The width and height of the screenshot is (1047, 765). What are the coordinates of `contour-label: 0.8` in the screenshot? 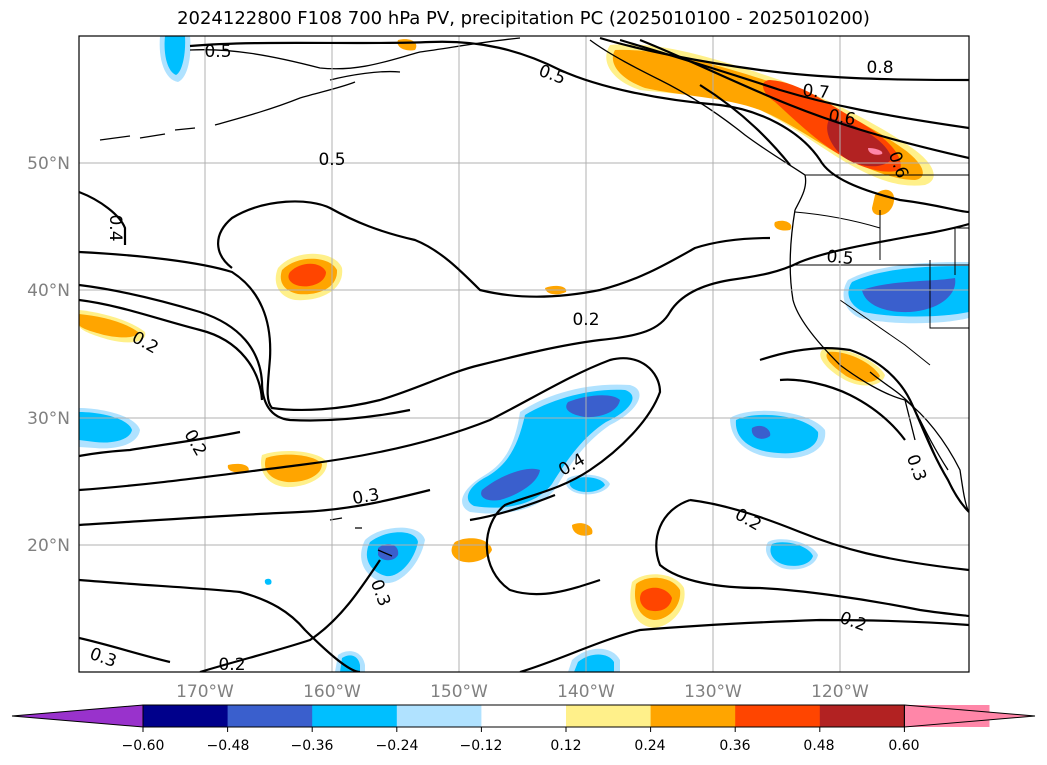 It's located at (879, 68).